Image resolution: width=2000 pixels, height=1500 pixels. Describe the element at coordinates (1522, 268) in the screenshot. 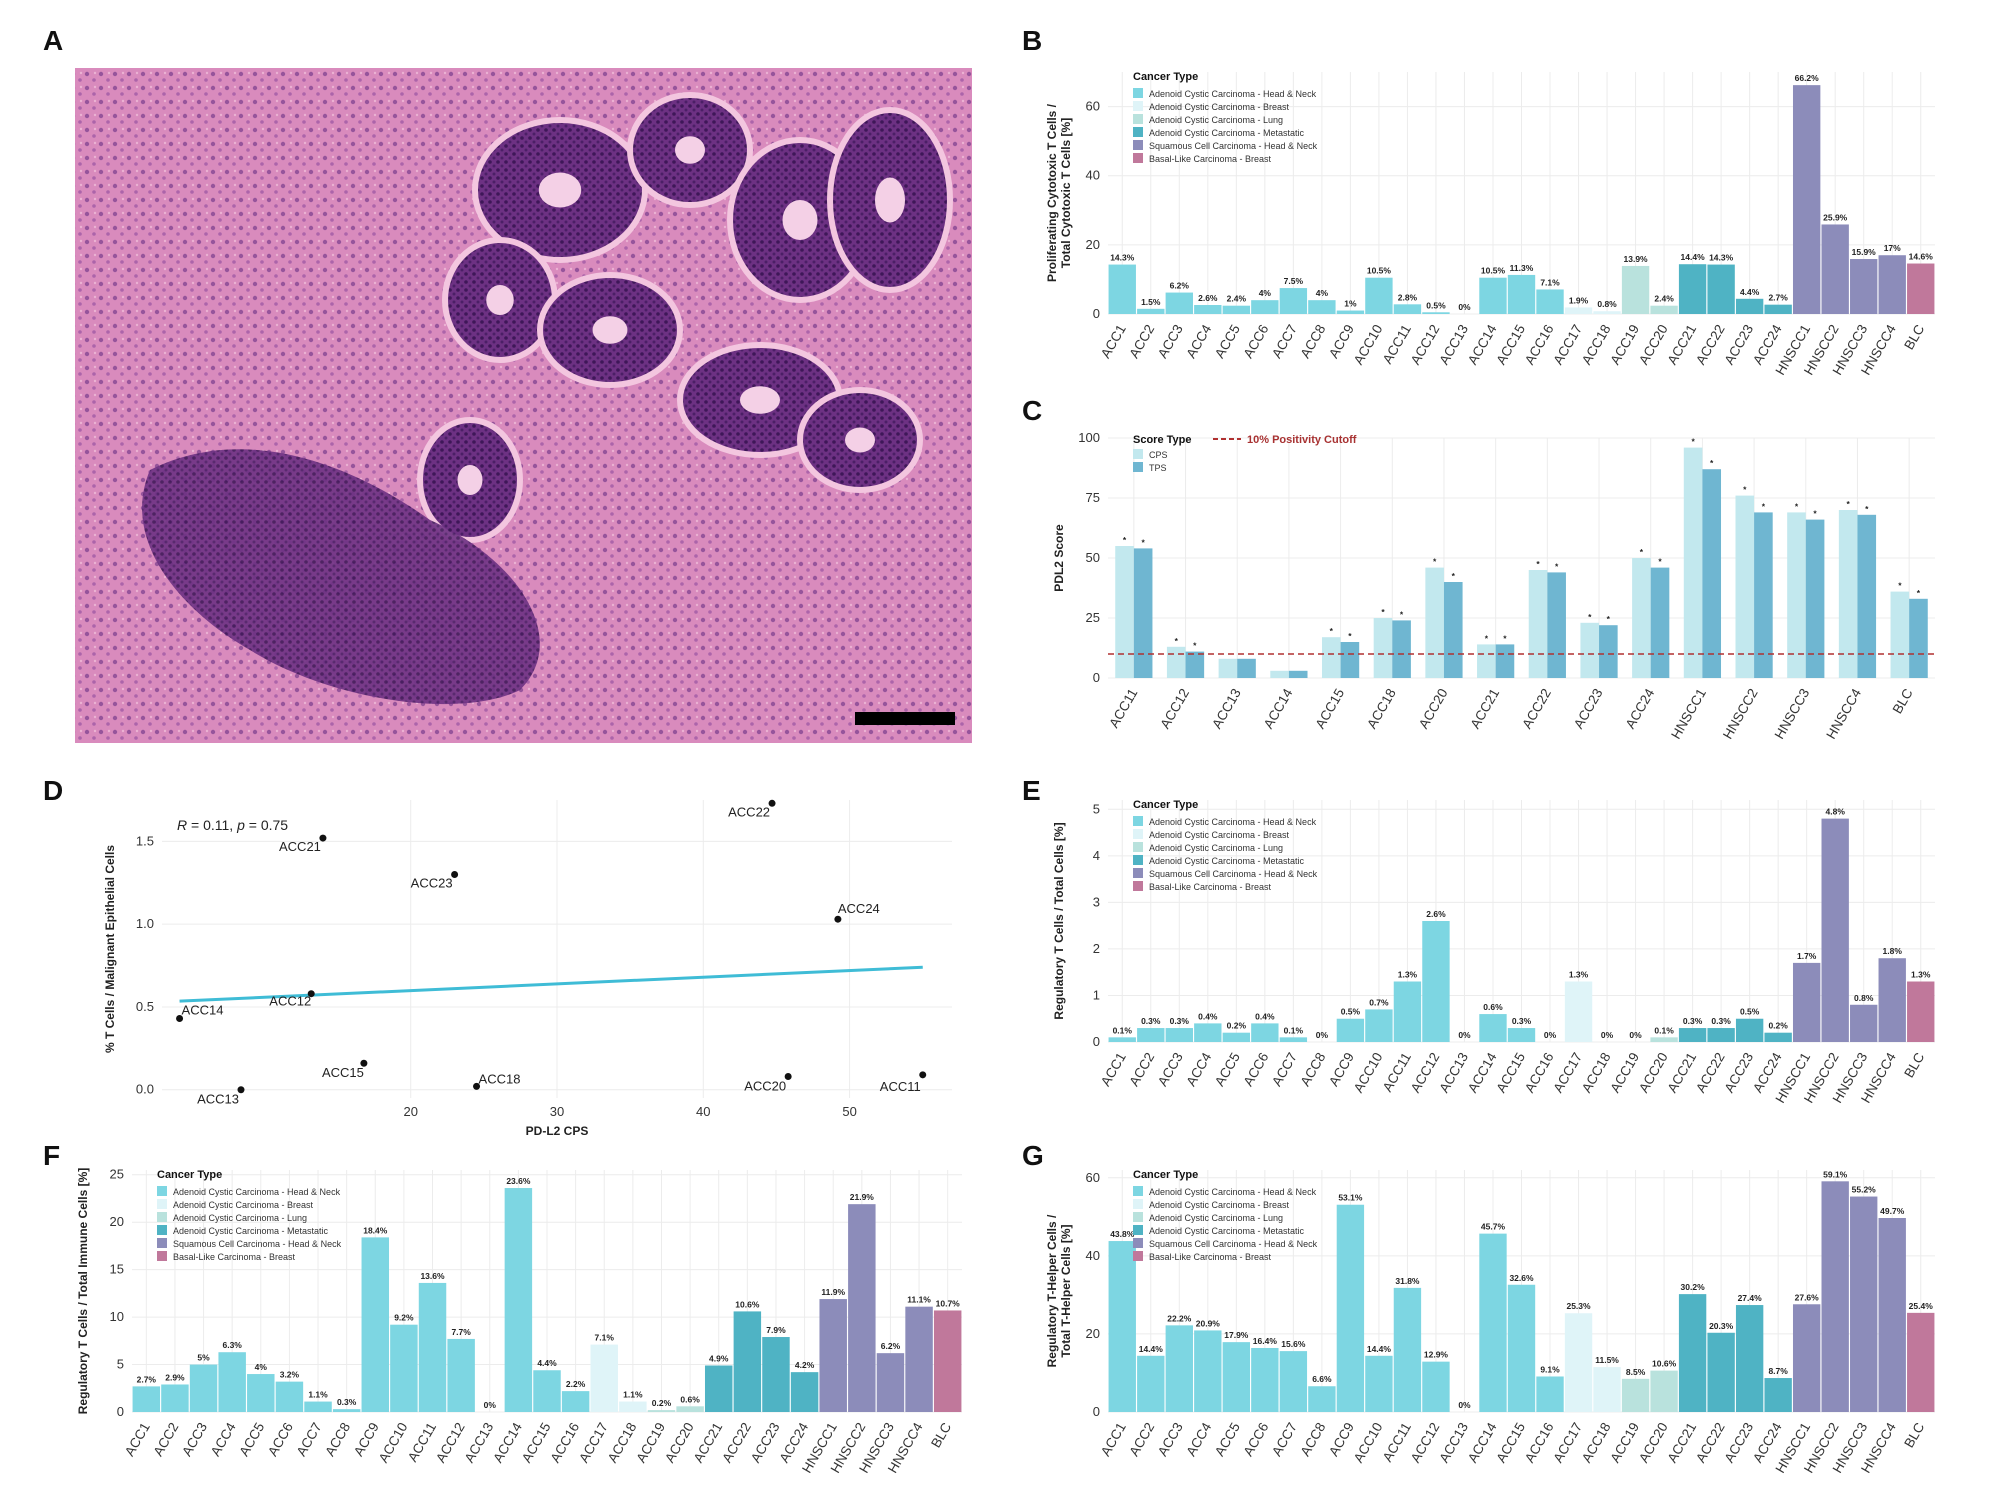

I see `bar-value-label: 11.3%` at that location.